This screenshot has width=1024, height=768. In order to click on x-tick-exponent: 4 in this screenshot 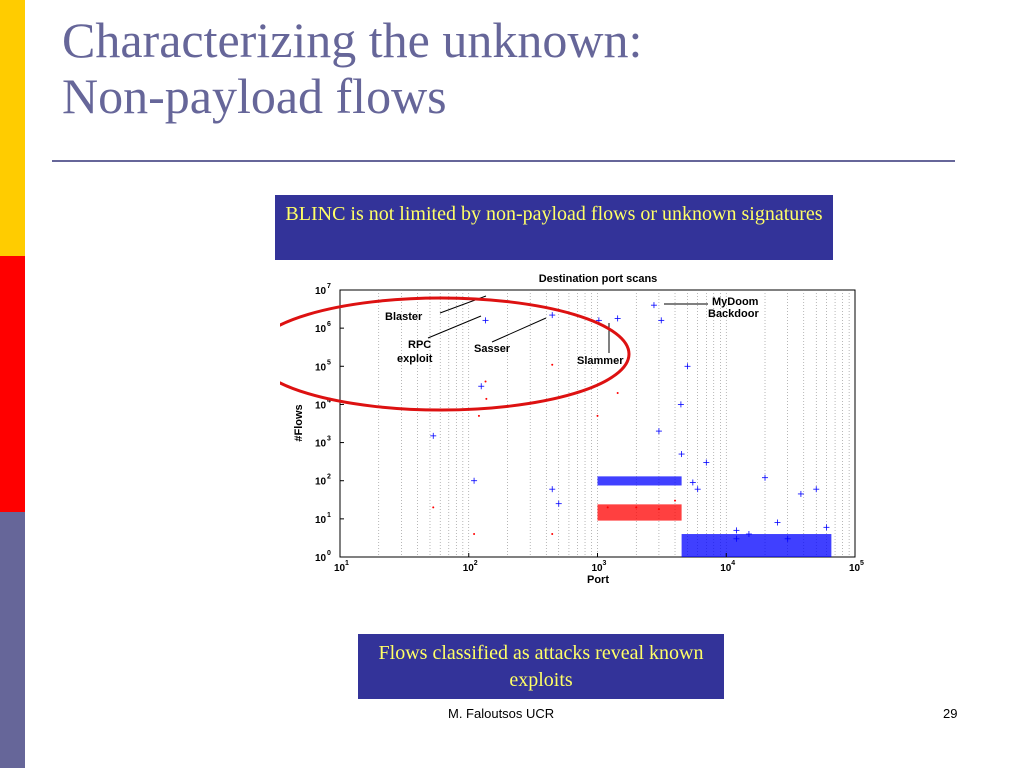, I will do `click(733, 563)`.